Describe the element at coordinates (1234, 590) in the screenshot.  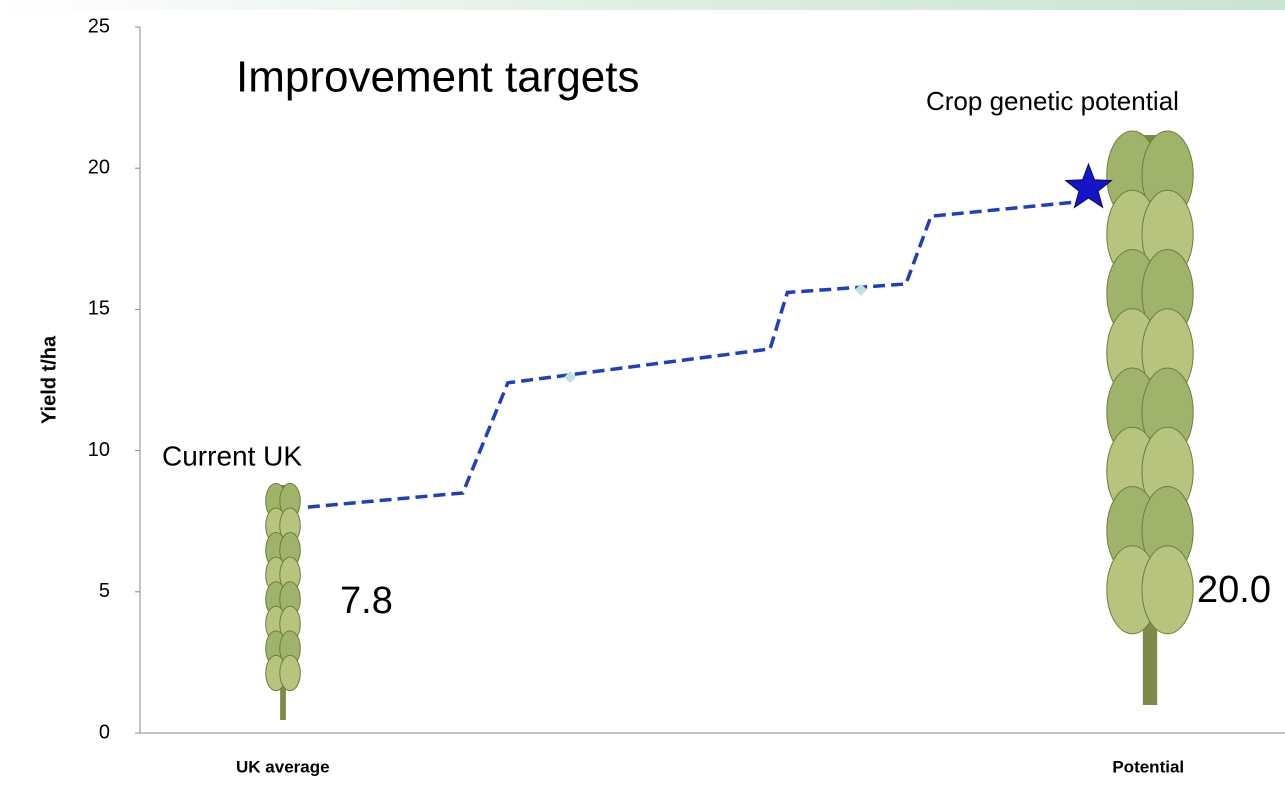
I see `annotation: 20.0` at that location.